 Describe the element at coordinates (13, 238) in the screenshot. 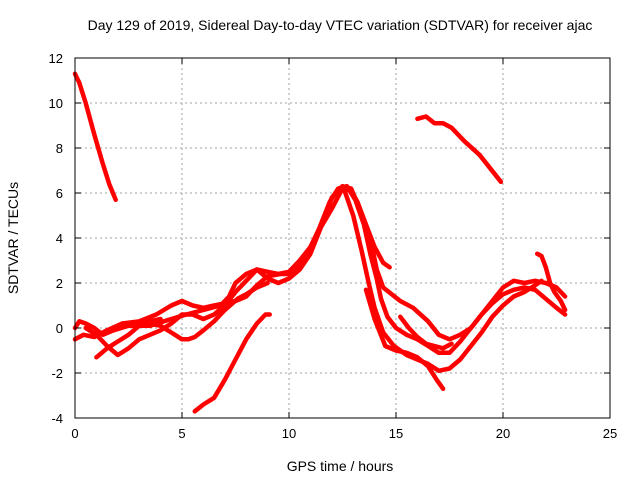

I see `y-axis-label: SDTVAR / TECUs` at that location.